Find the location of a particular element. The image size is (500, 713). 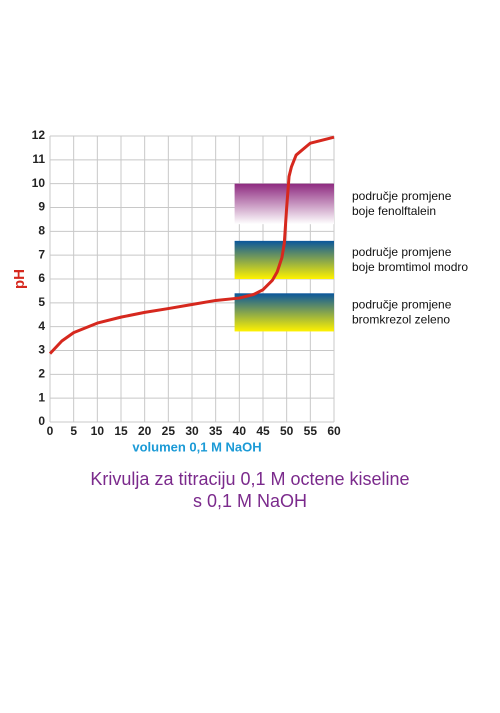

x-tick-label: 60 is located at coordinates (334, 431).